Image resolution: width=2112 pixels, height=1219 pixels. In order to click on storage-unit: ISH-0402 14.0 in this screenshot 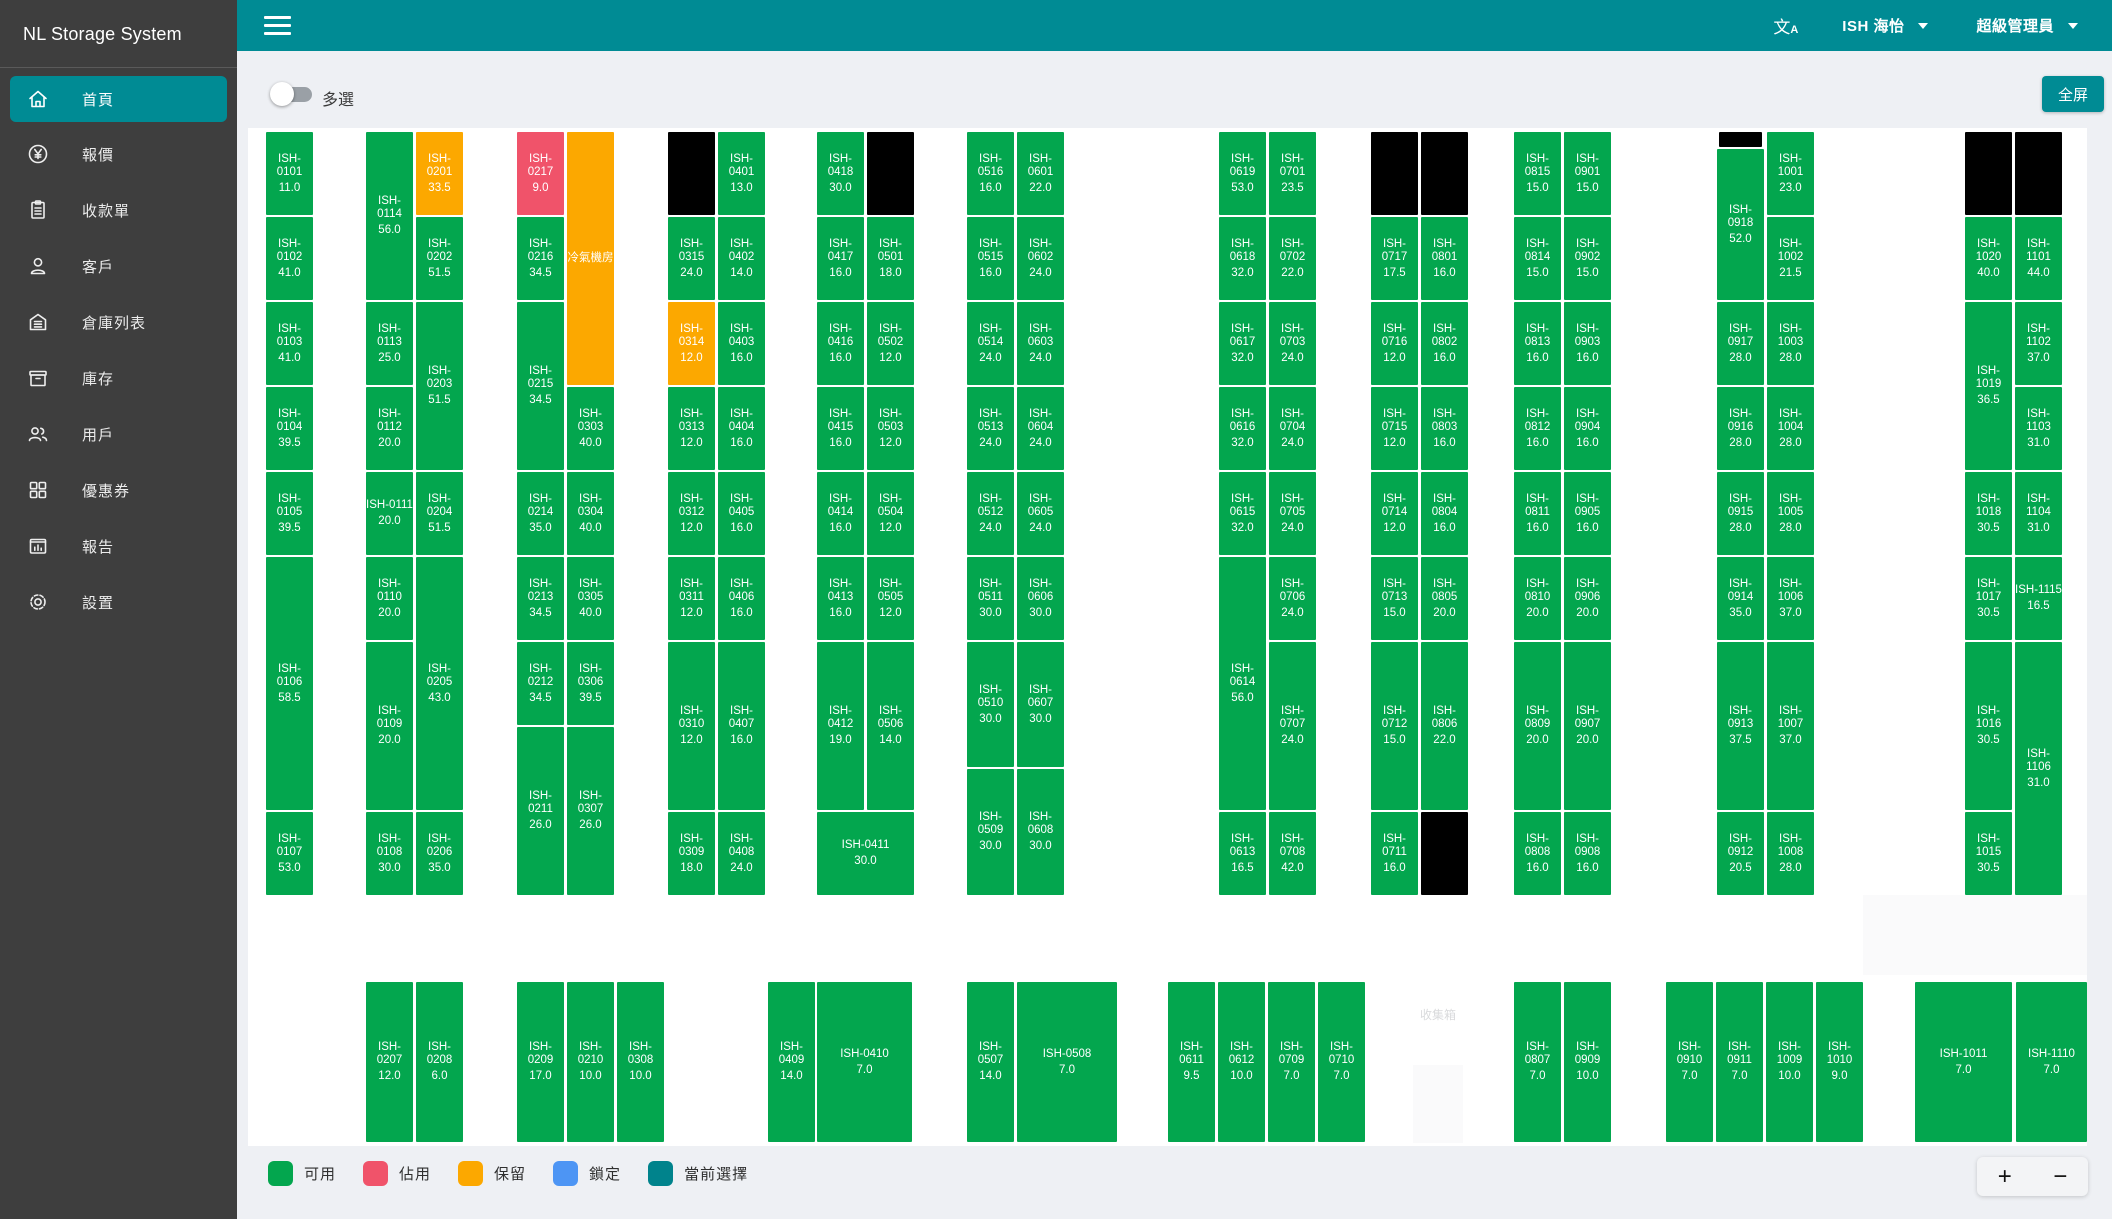, I will do `click(741, 258)`.